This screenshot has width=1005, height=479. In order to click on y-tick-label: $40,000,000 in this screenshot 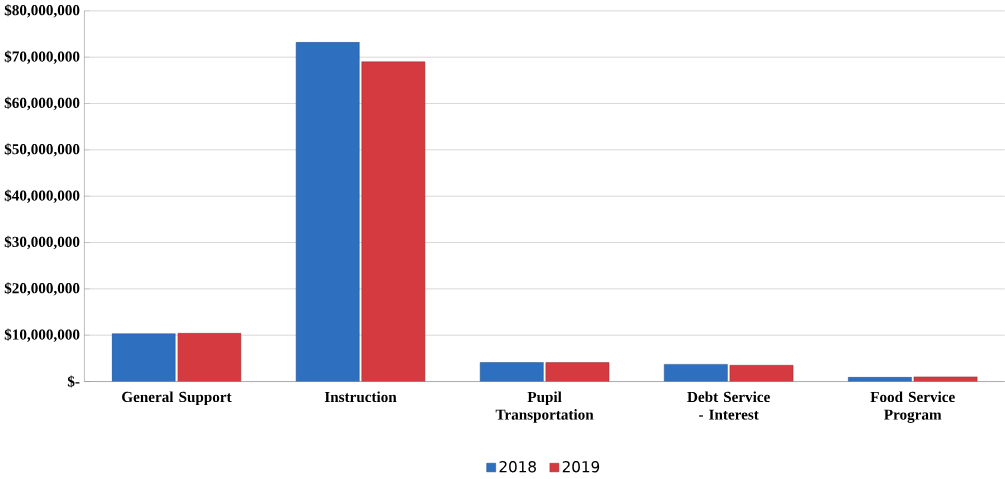, I will do `click(42, 196)`.